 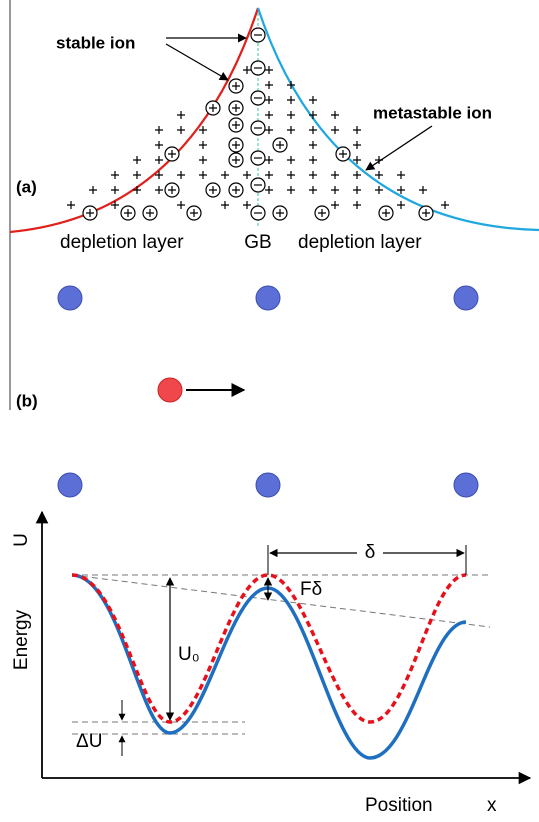 I want to click on metastable-ion-label: metastable ion, so click(x=432, y=112).